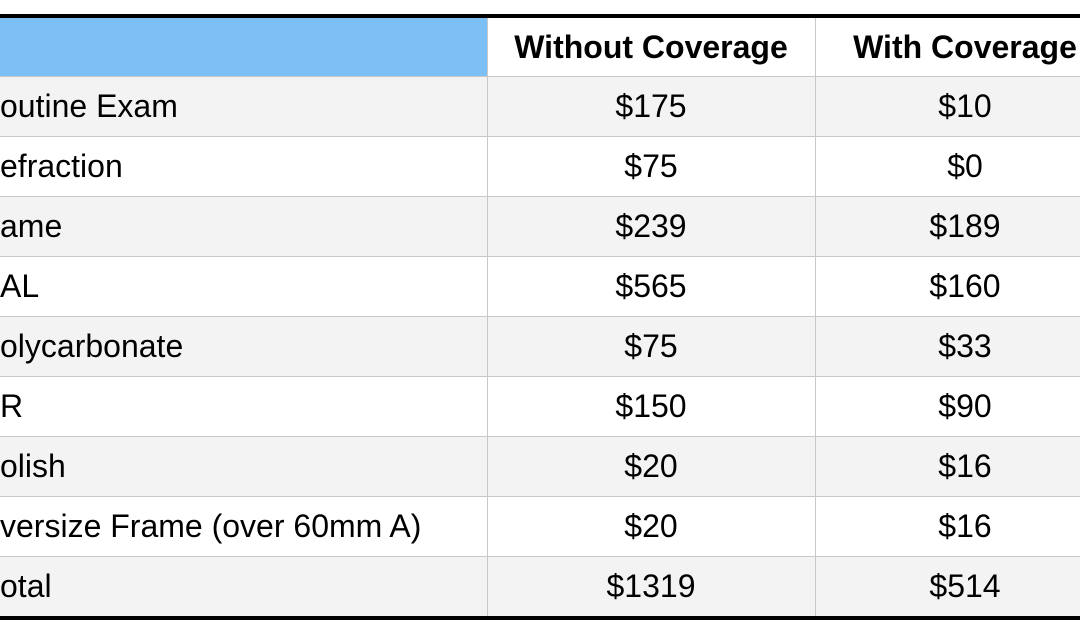  Describe the element at coordinates (244, 346) in the screenshot. I see `row-label: olycarbonate` at that location.